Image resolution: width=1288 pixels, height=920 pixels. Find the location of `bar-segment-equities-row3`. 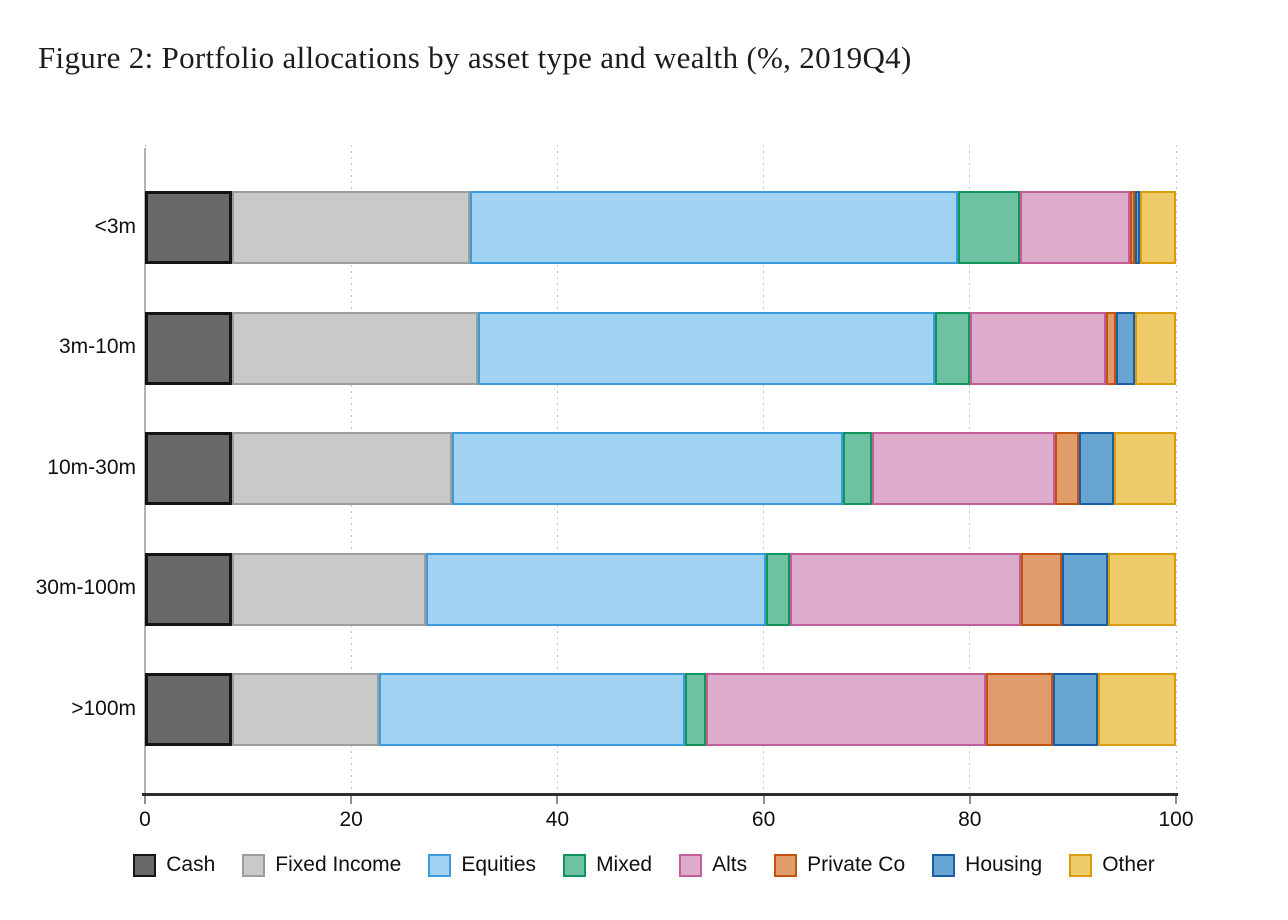

bar-segment-equities-row3 is located at coordinates (596, 589).